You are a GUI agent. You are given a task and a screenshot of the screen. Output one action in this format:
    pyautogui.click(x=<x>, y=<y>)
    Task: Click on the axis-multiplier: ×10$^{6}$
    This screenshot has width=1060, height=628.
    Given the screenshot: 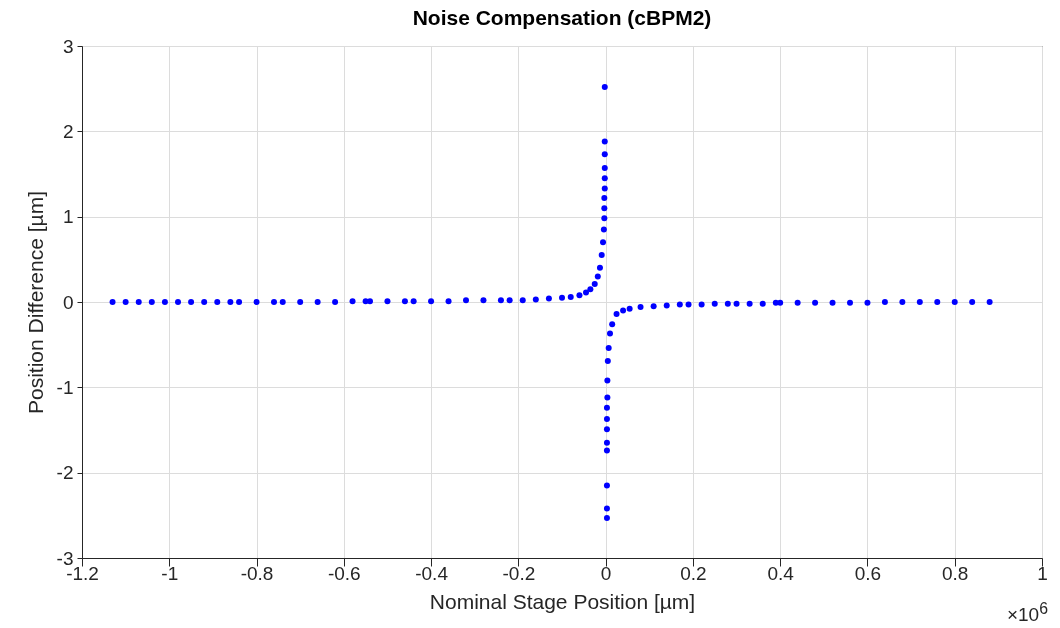 What is the action you would take?
    pyautogui.click(x=1027, y=613)
    